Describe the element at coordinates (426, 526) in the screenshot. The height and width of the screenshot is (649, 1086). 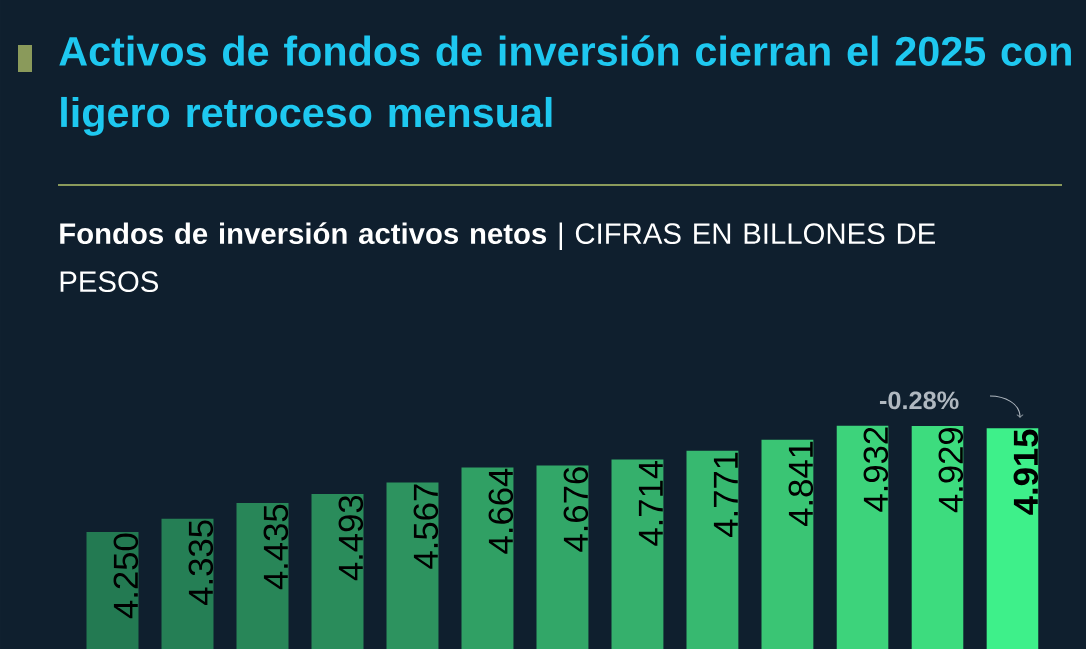
I see `data-label: 4.567` at that location.